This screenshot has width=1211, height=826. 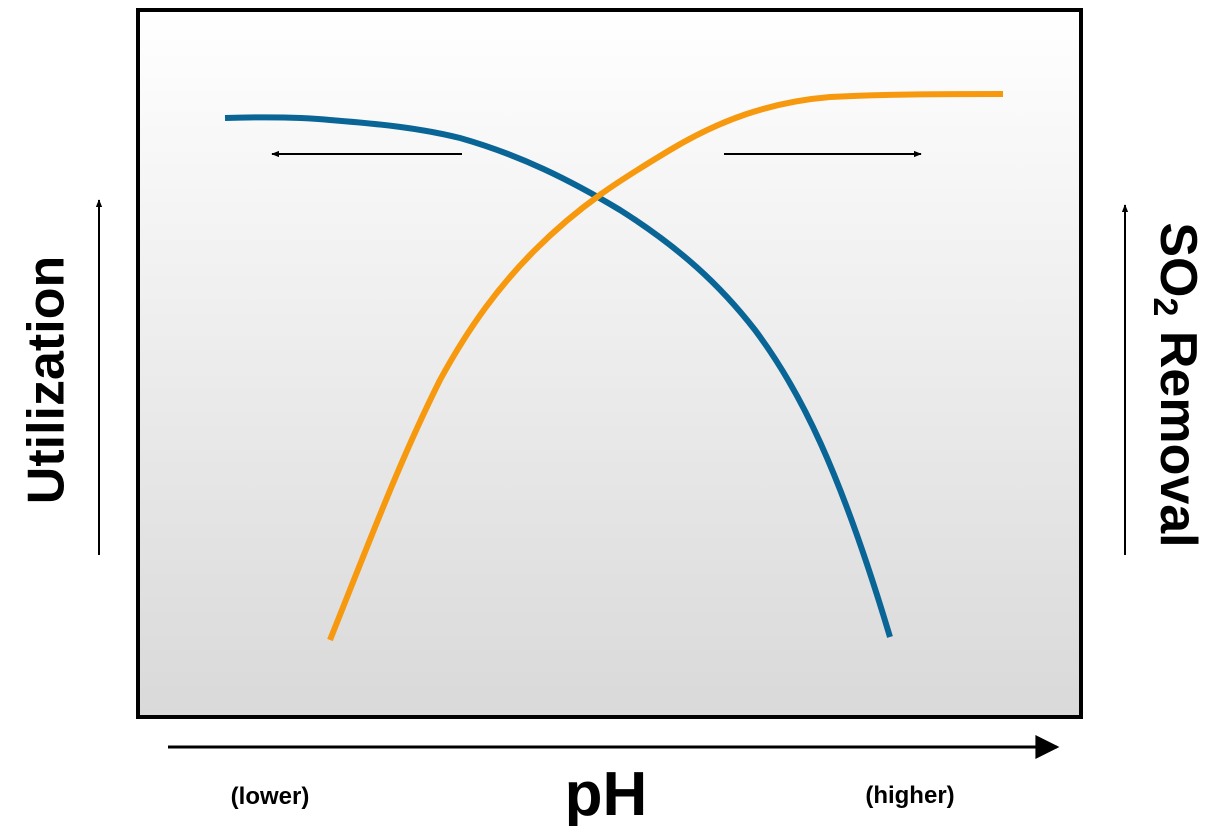 What do you see at coordinates (270, 796) in the screenshot?
I see `bottom-low-label: (lower)` at bounding box center [270, 796].